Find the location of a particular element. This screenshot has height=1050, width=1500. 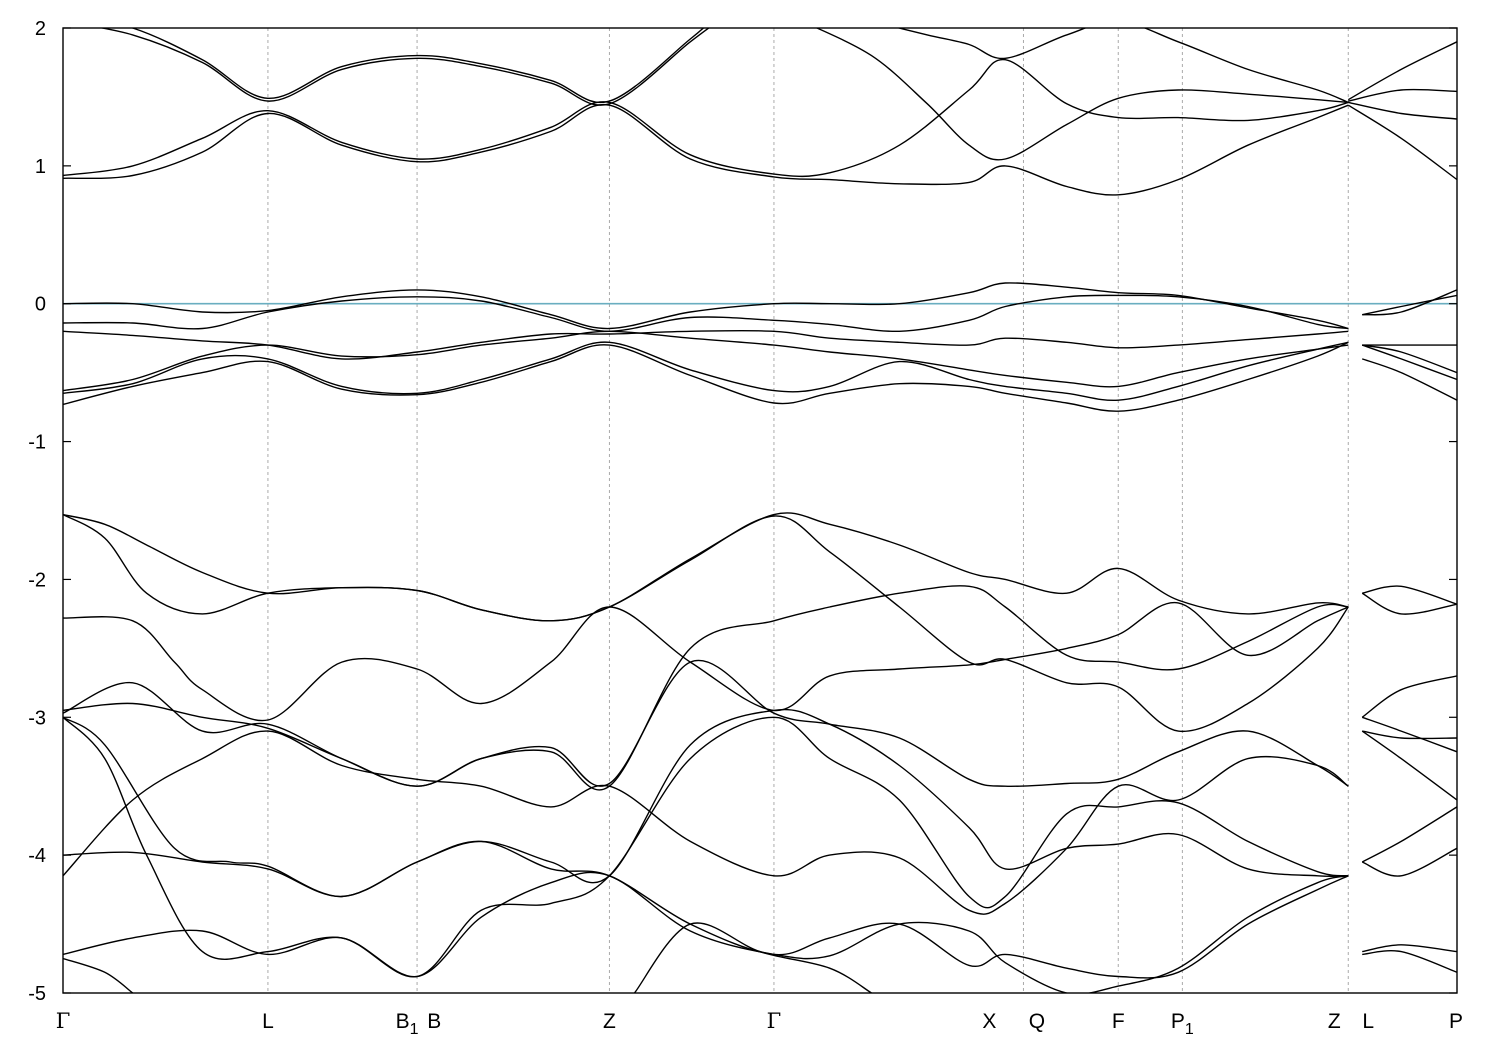

kpoint-label-0: Γ is located at coordinates (63, 1021).